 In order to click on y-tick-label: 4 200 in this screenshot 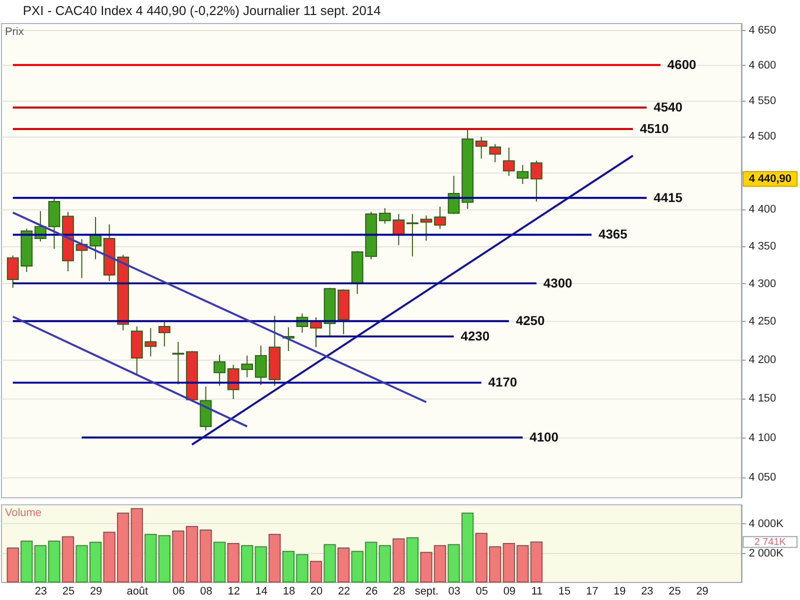, I will do `click(762, 360)`.